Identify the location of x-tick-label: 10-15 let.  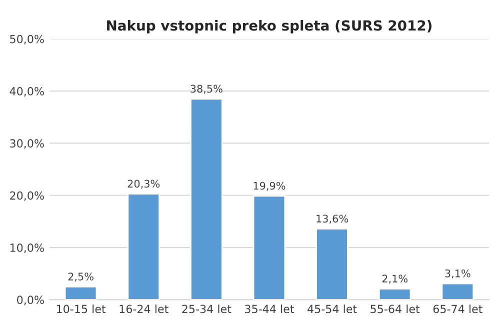
(81, 309).